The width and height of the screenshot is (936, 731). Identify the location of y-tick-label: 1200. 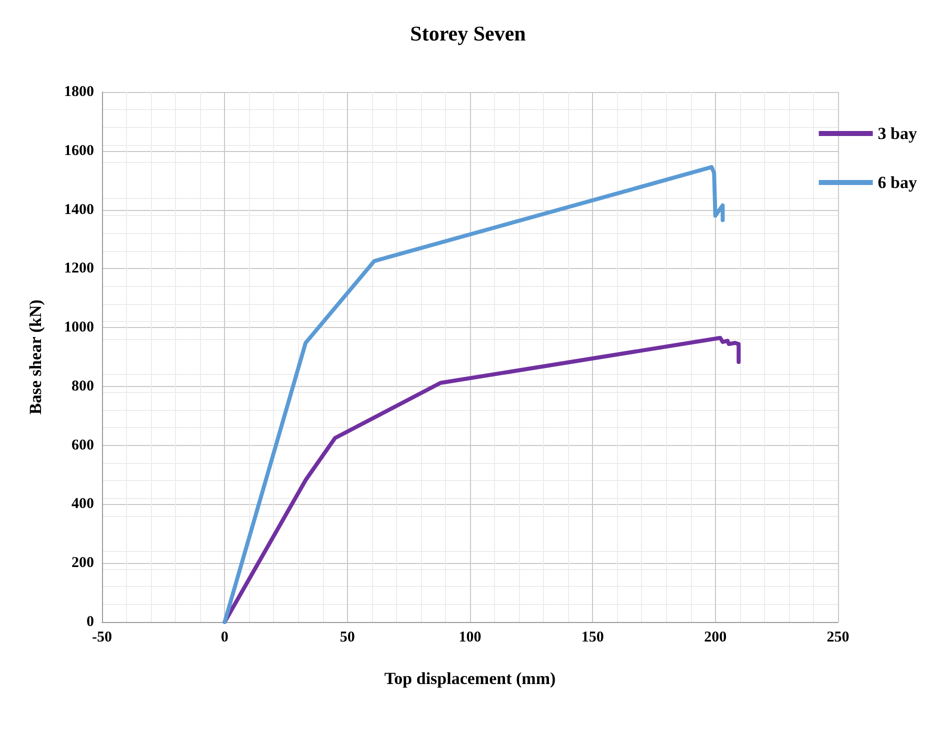
(79, 268).